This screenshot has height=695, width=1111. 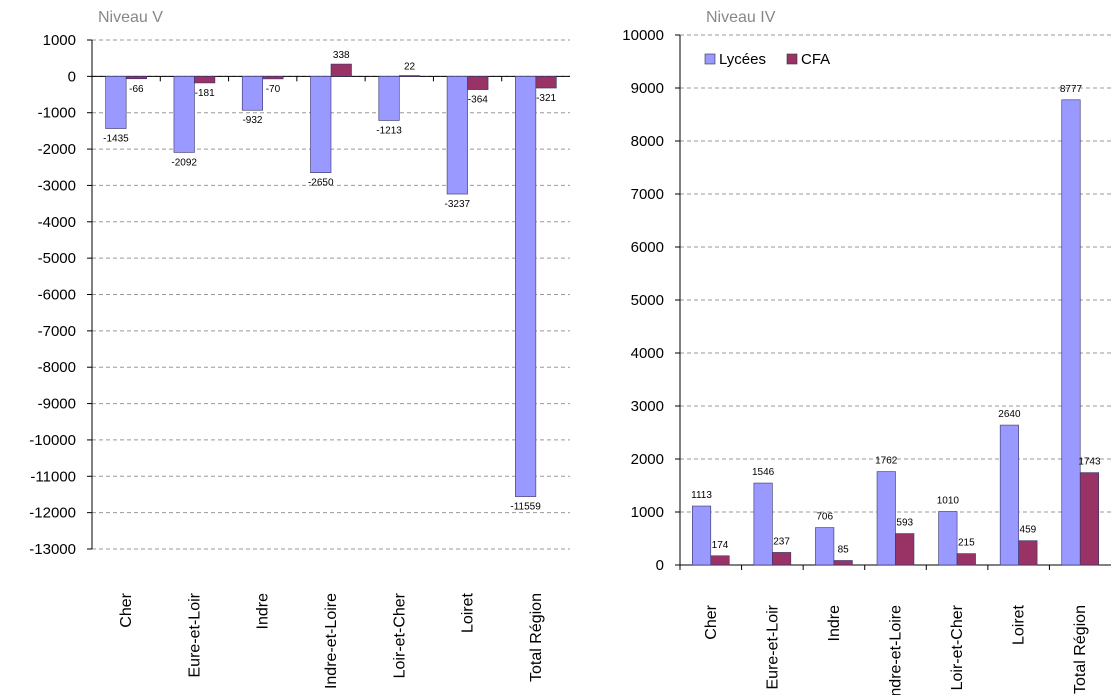 I want to click on data-label: -2092, so click(x=184, y=162).